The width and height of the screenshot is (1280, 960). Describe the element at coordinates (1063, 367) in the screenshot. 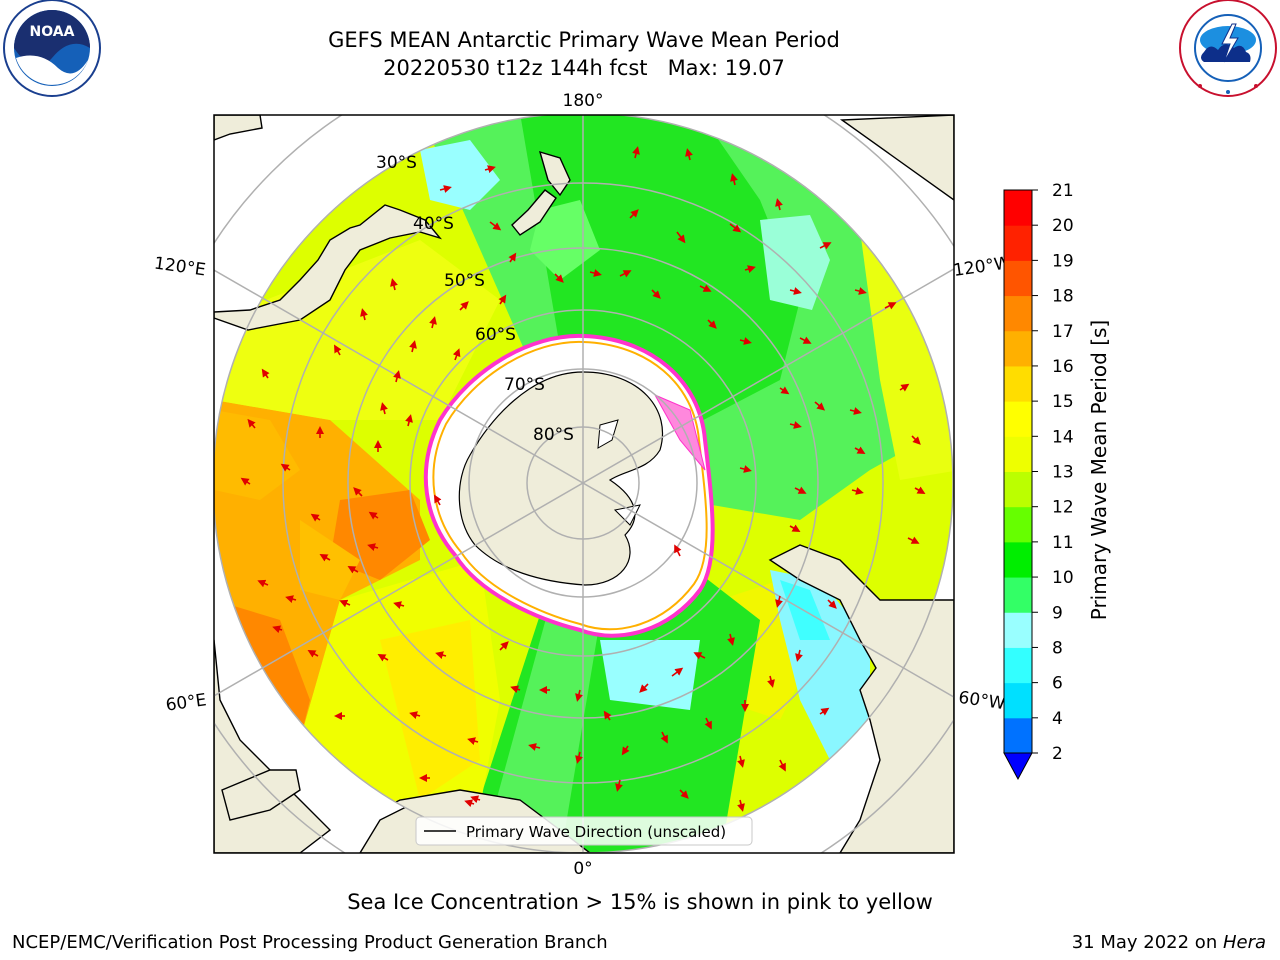

I see `colorbar-tick-label: 16` at that location.